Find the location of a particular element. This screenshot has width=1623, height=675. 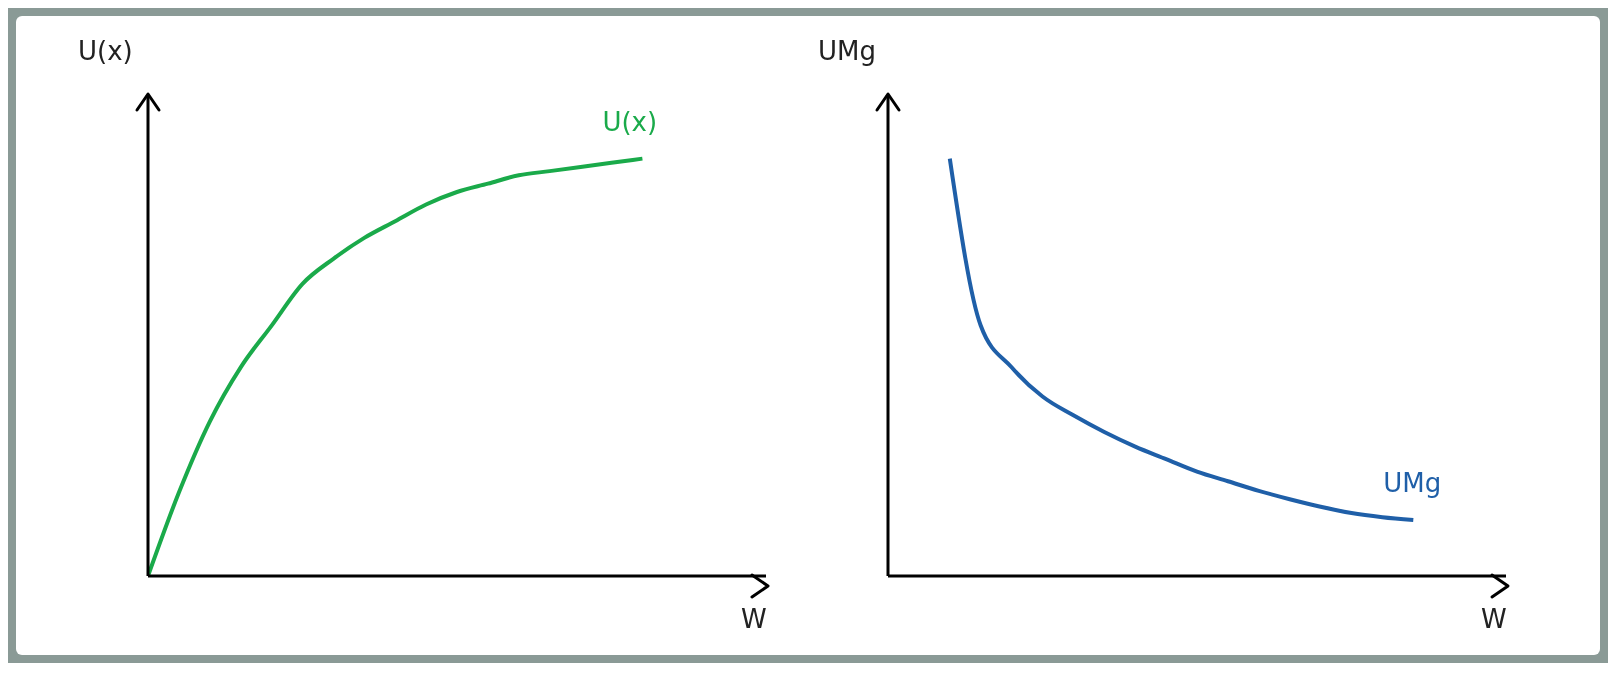

series-label: UMg is located at coordinates (1412, 483).